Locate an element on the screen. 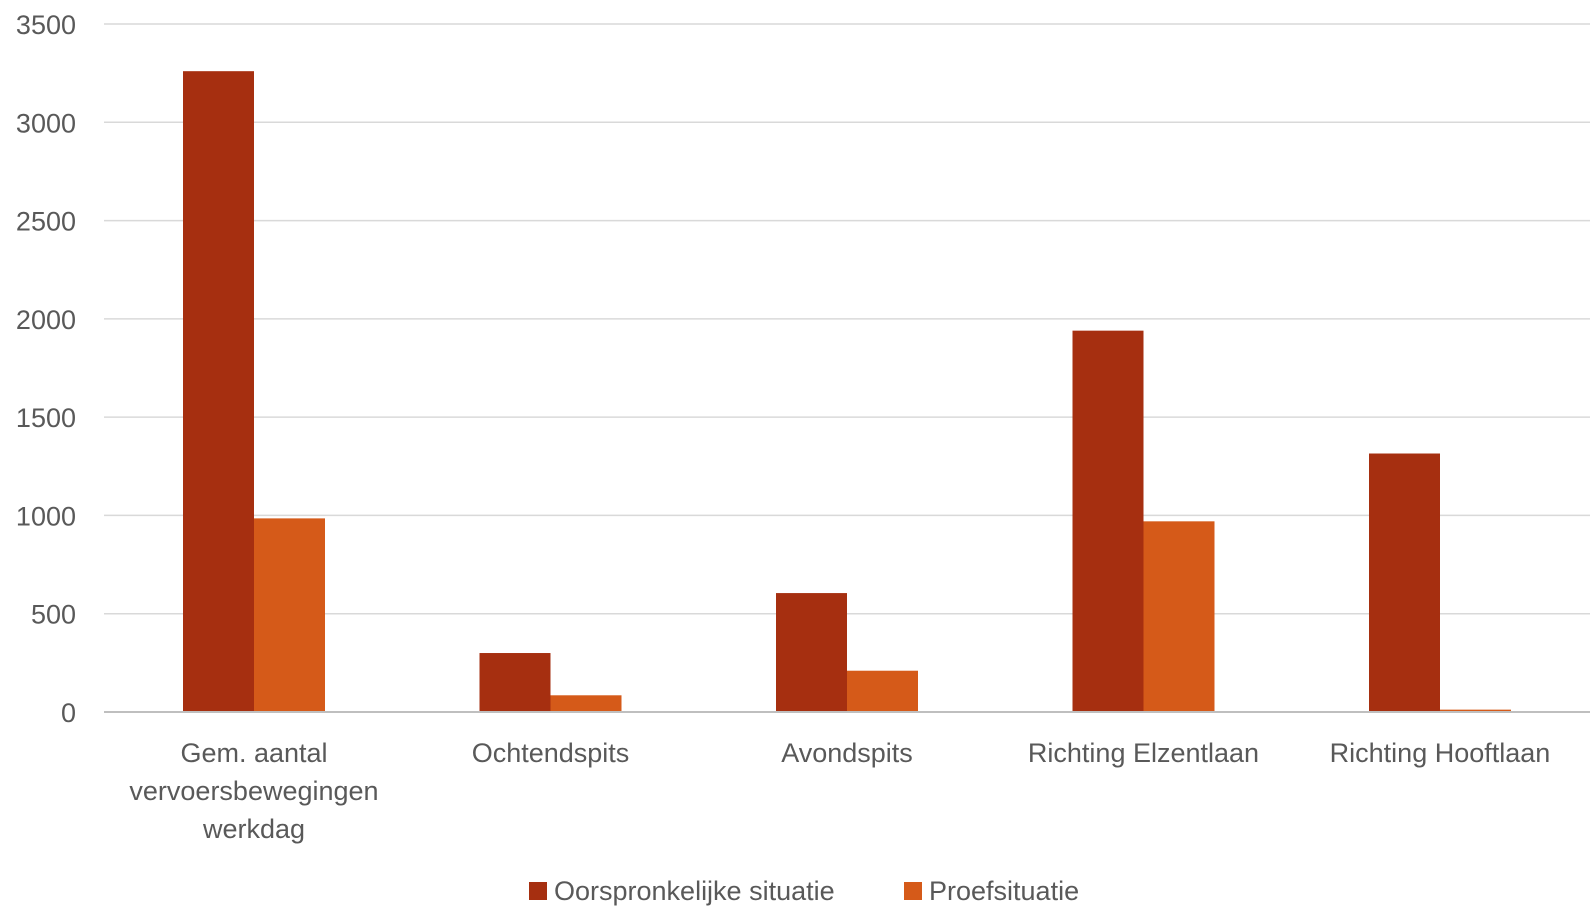 Image resolution: width=1590 pixels, height=918 pixels. x-category-label: Ochtendspits is located at coordinates (551, 753).